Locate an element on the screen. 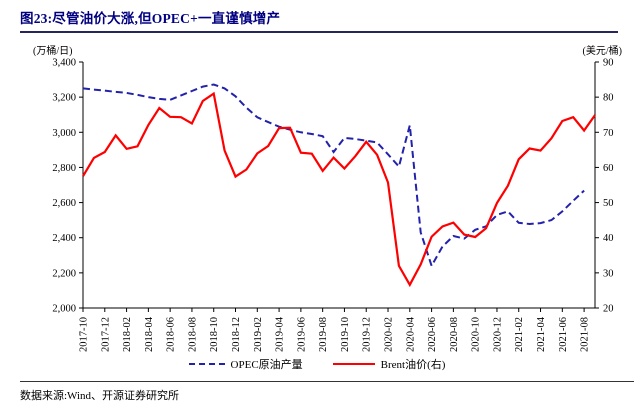 The image size is (634, 414). right-axis-tick-label: 40 is located at coordinates (608, 238).